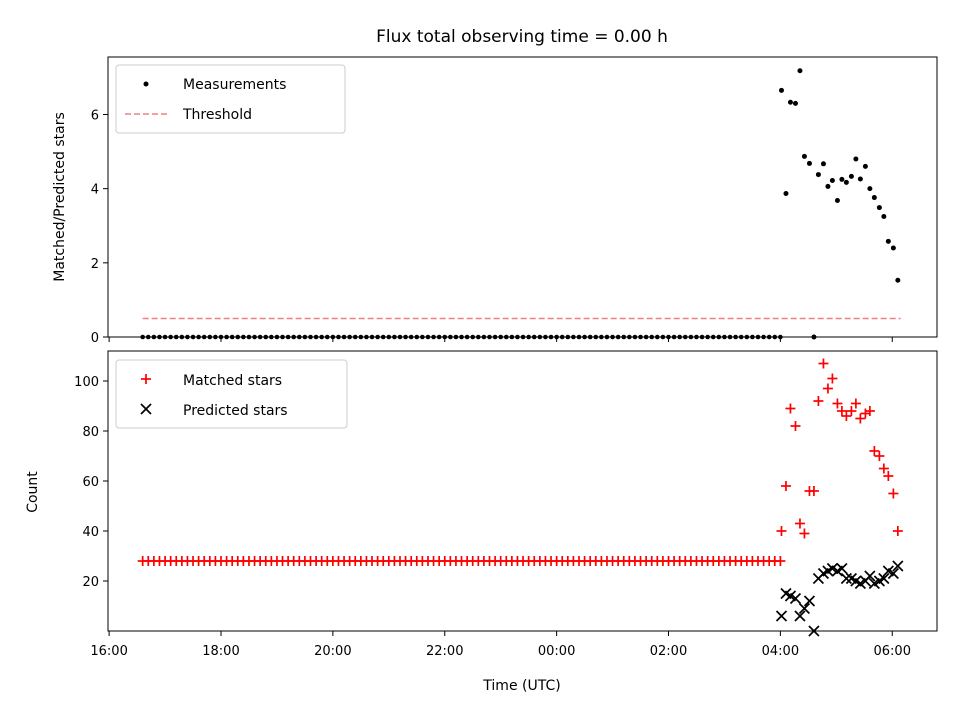 This screenshot has width=960, height=720. Describe the element at coordinates (95, 338) in the screenshot. I see `top-y-tick-label: 0` at that location.